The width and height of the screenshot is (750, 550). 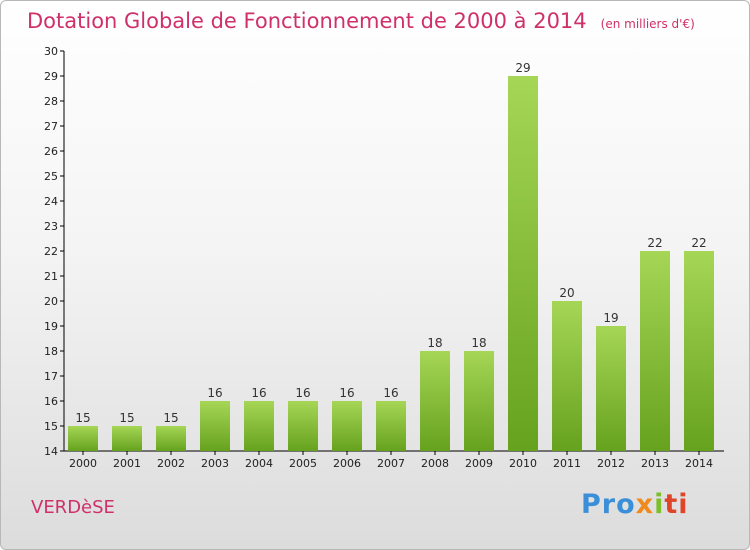 What do you see at coordinates (127, 463) in the screenshot?
I see `x-tick-label: 2001` at bounding box center [127, 463].